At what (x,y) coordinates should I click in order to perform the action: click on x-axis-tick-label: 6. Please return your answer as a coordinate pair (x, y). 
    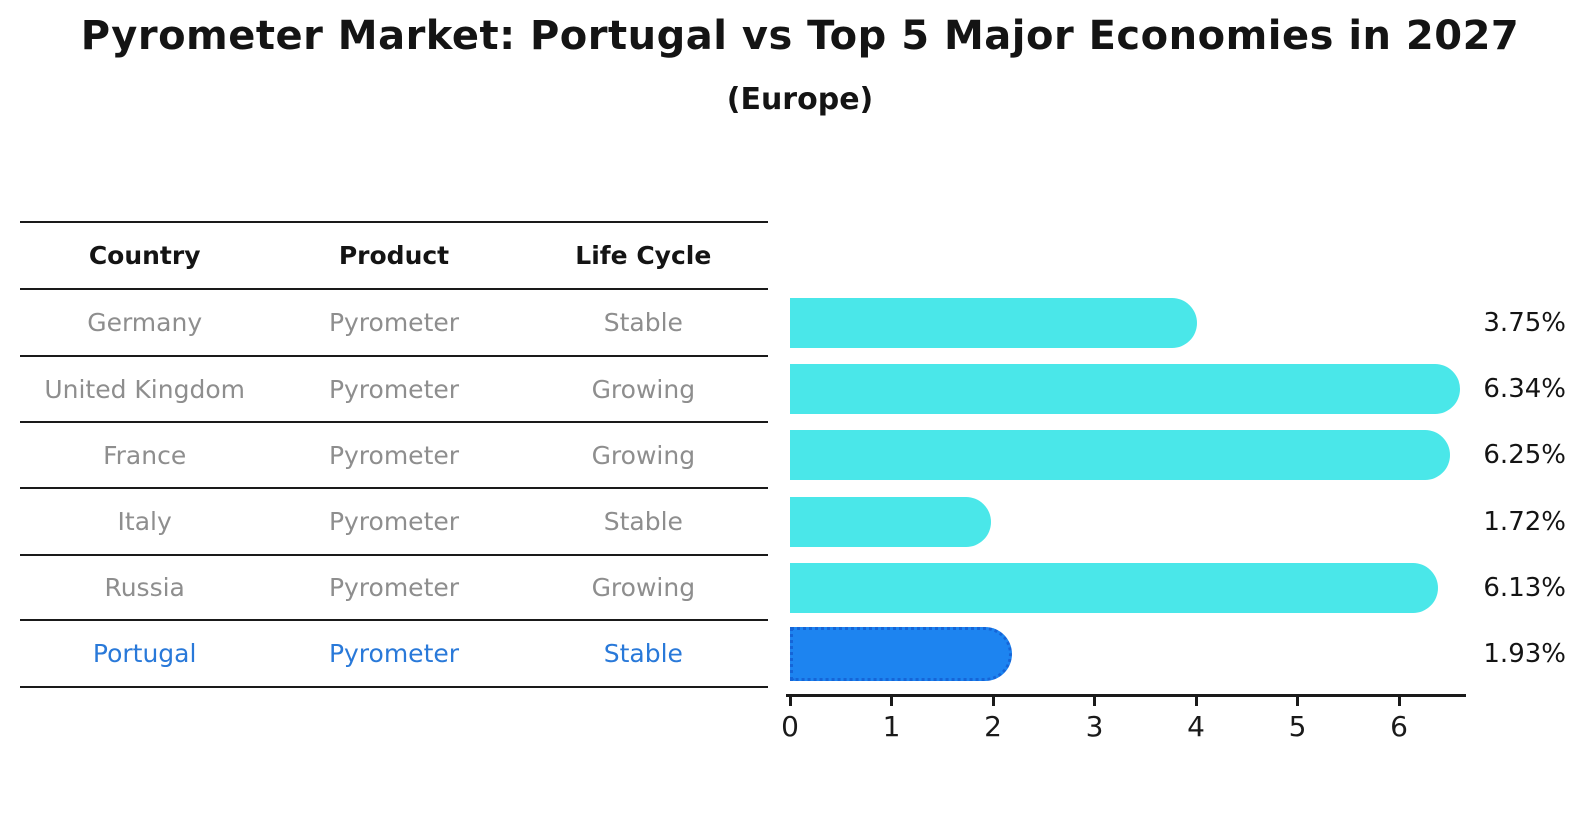
    Looking at the image, I should click on (1399, 726).